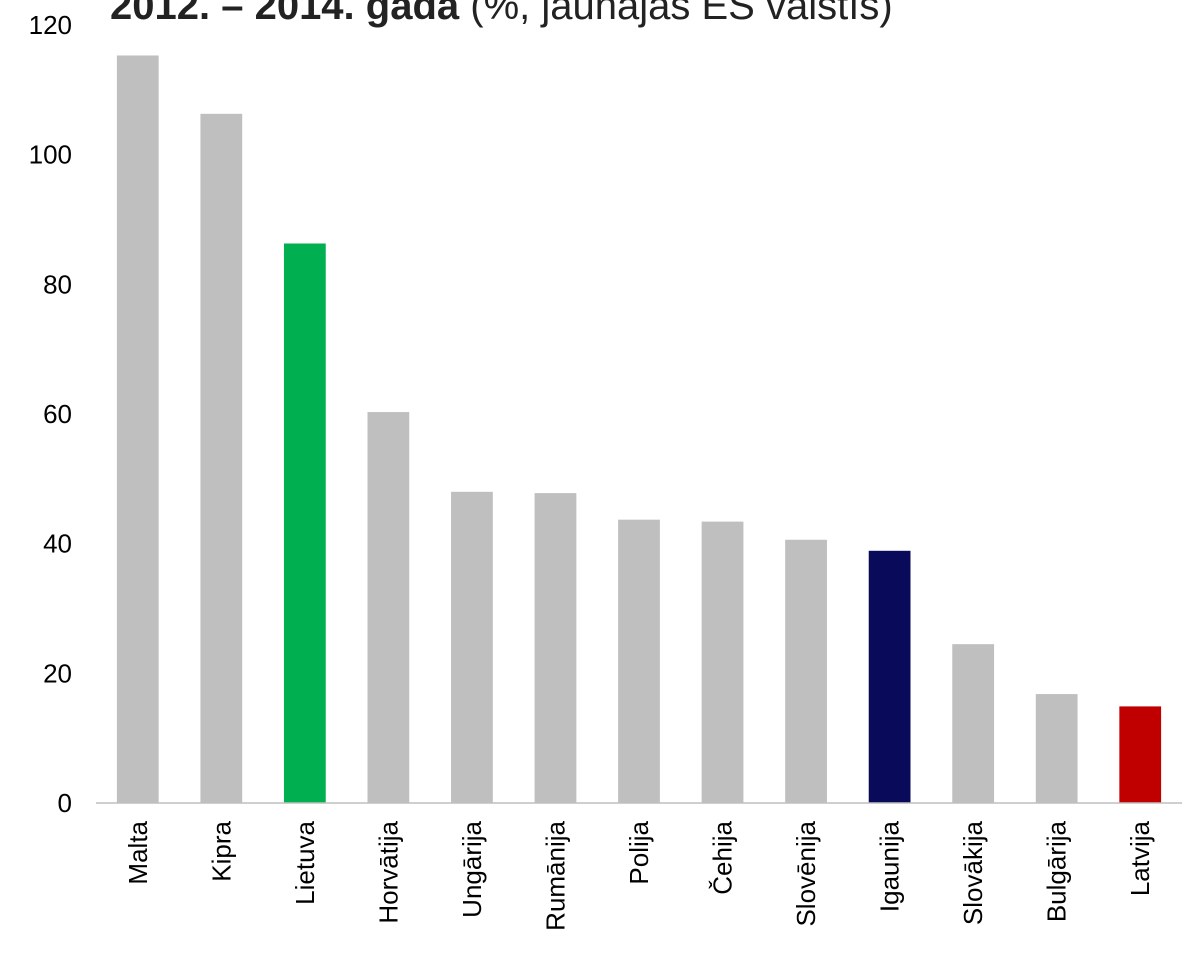 The image size is (1194, 956). Describe the element at coordinates (1140, 754) in the screenshot. I see `bar-latvija` at that location.